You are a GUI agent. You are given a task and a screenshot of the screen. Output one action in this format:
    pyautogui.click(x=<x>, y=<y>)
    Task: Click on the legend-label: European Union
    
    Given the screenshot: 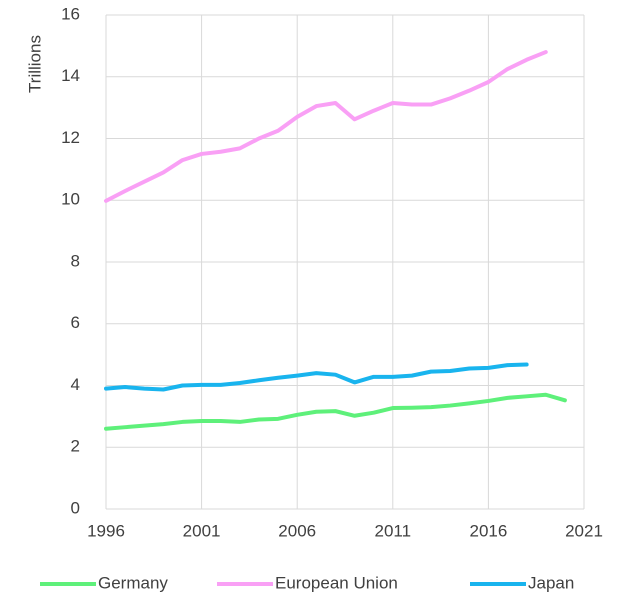 What is the action you would take?
    pyautogui.click(x=336, y=582)
    